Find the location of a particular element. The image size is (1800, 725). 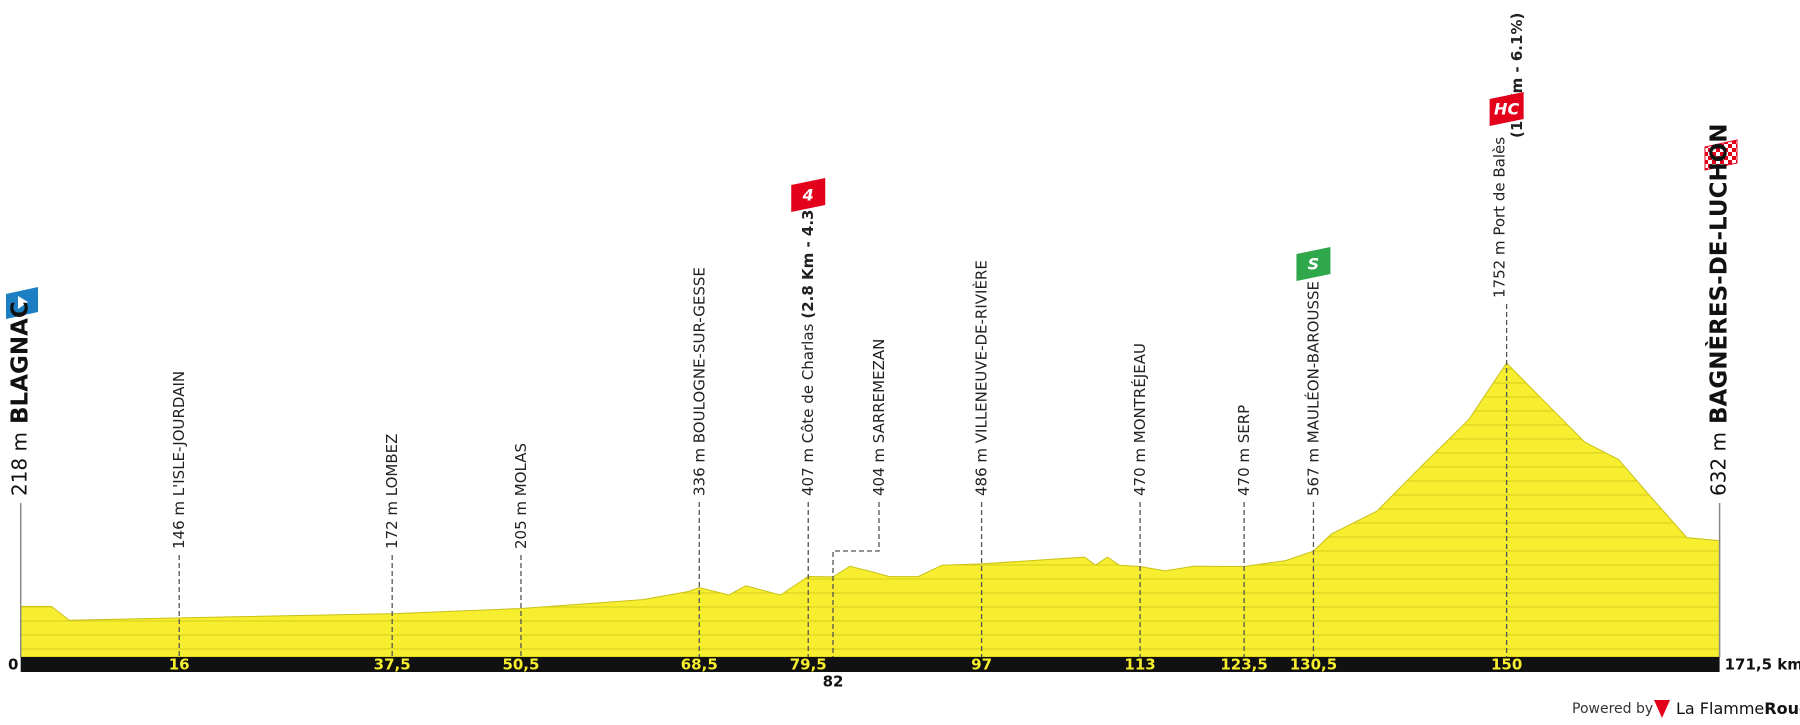

waypoint-line is located at coordinates (856, 579).